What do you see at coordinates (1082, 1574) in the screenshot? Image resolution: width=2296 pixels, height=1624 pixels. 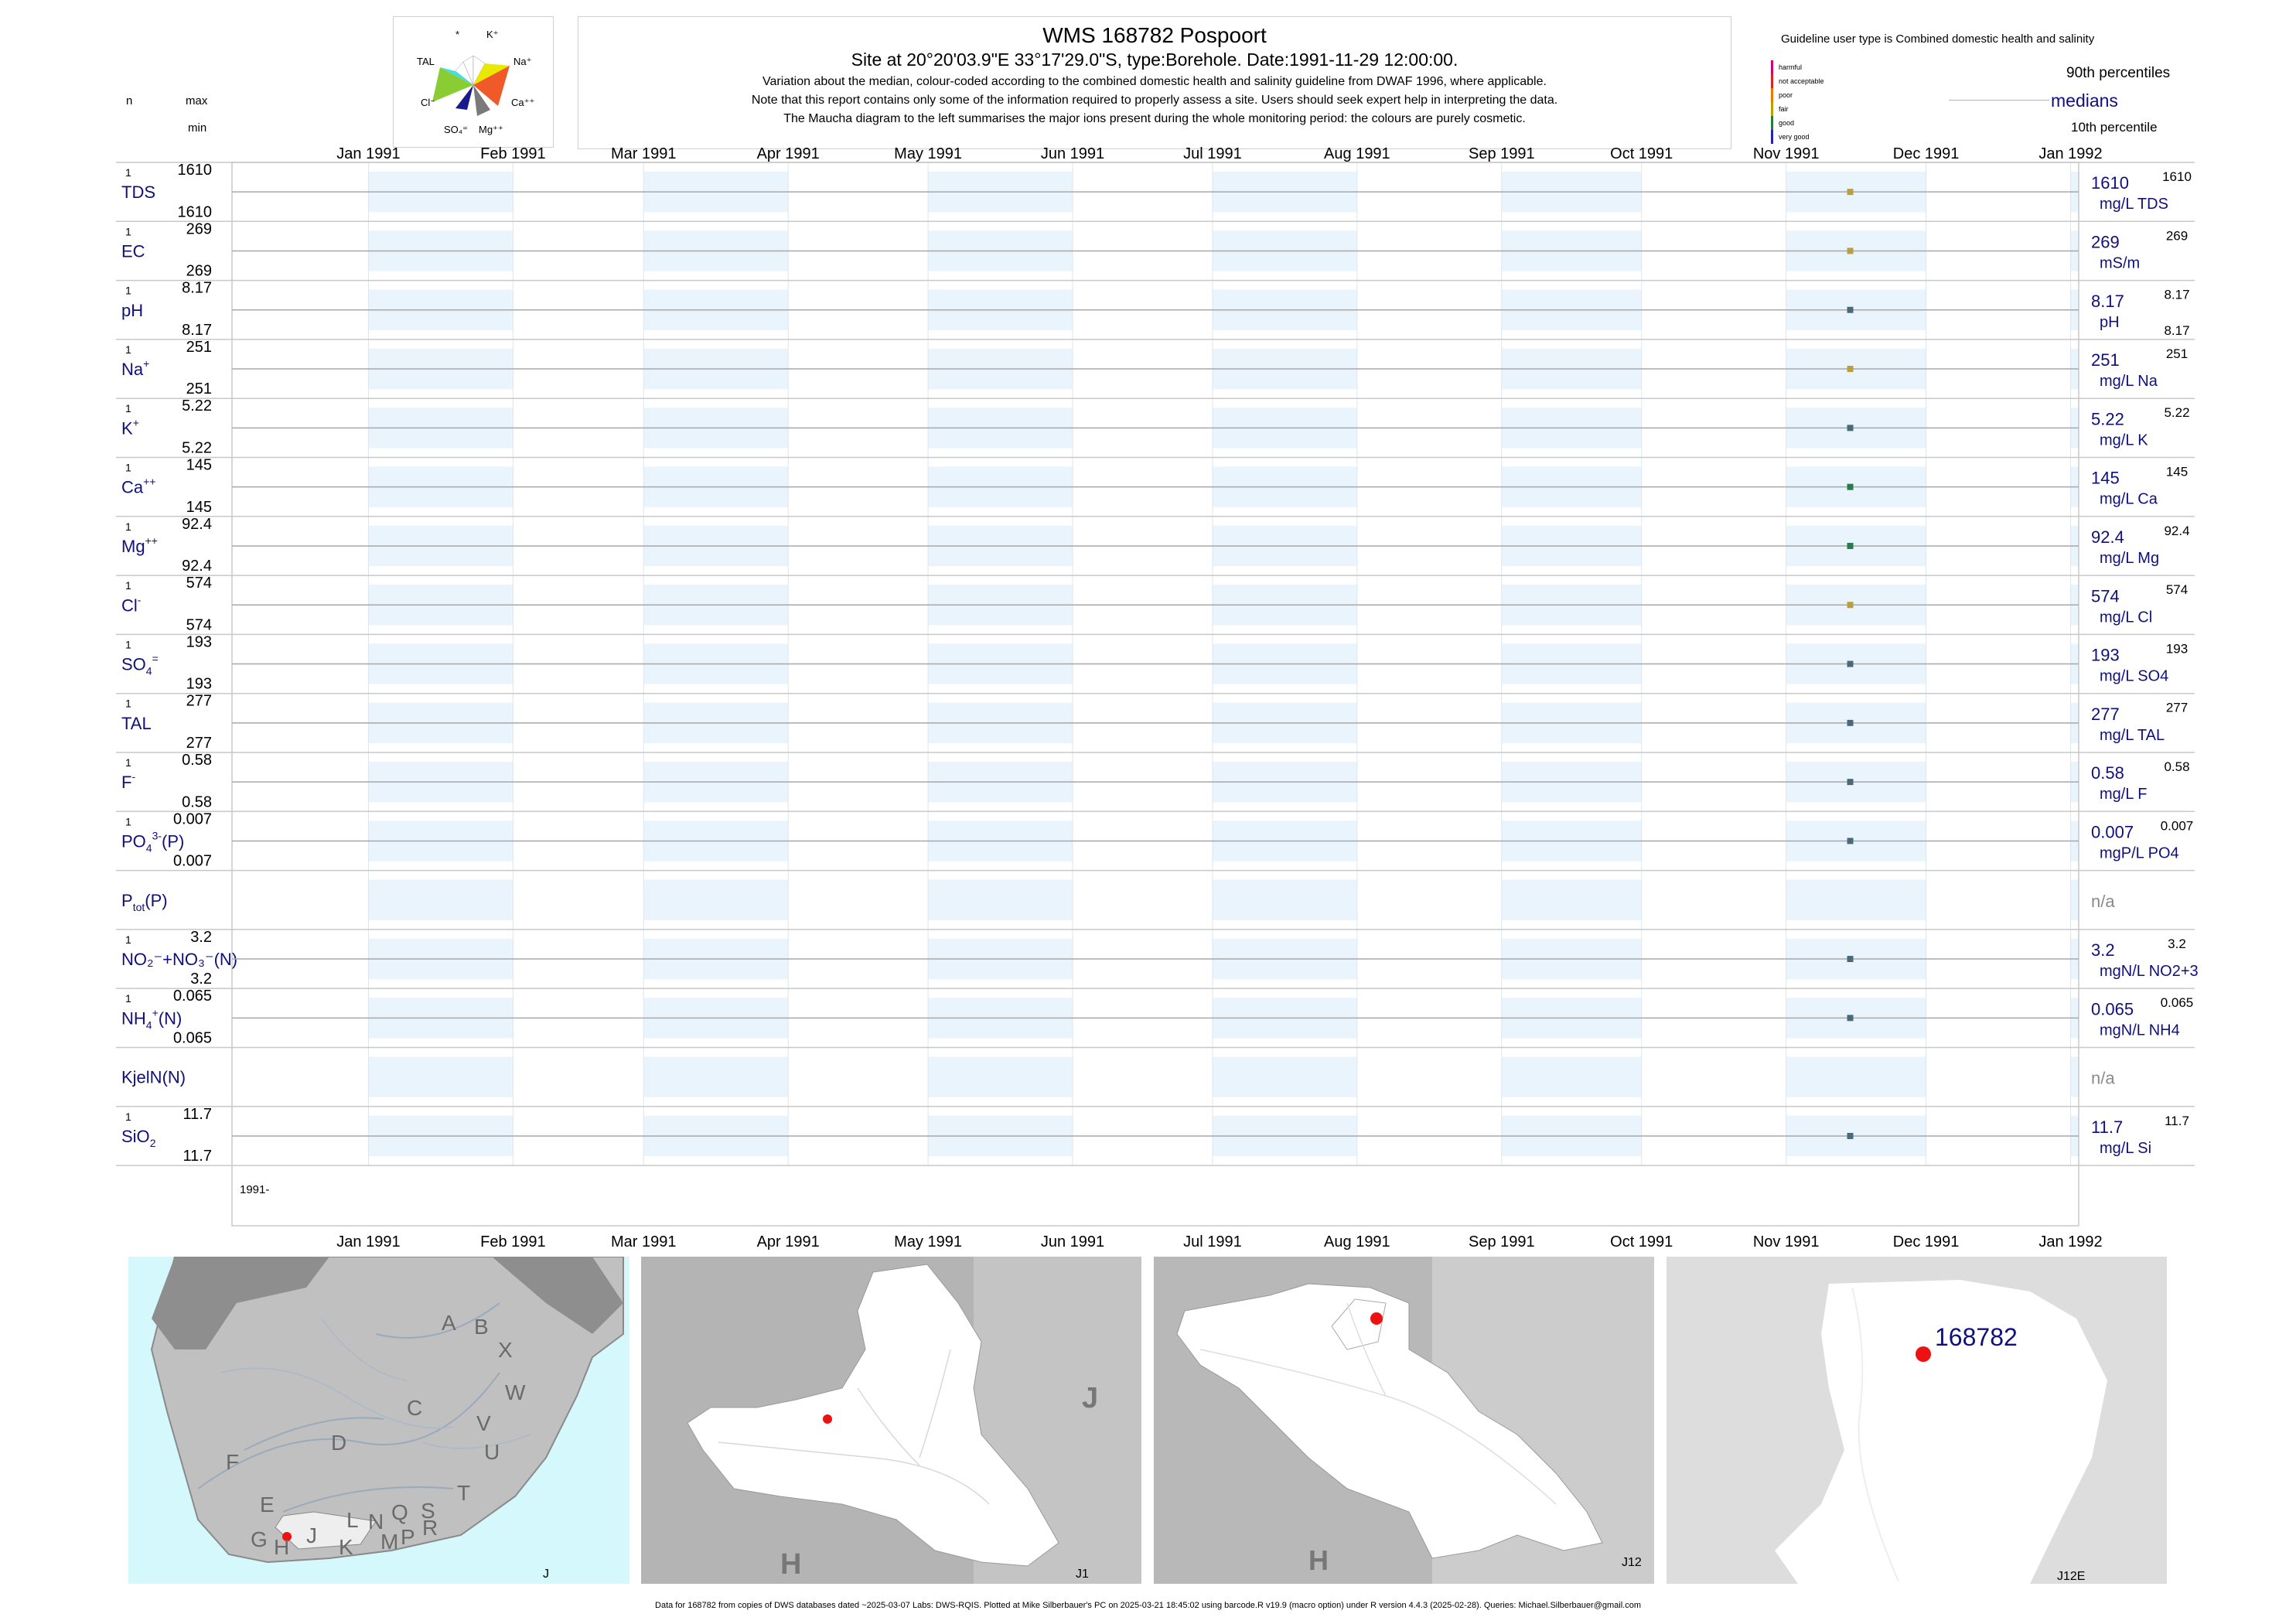 I see `map-corner-label: J1` at bounding box center [1082, 1574].